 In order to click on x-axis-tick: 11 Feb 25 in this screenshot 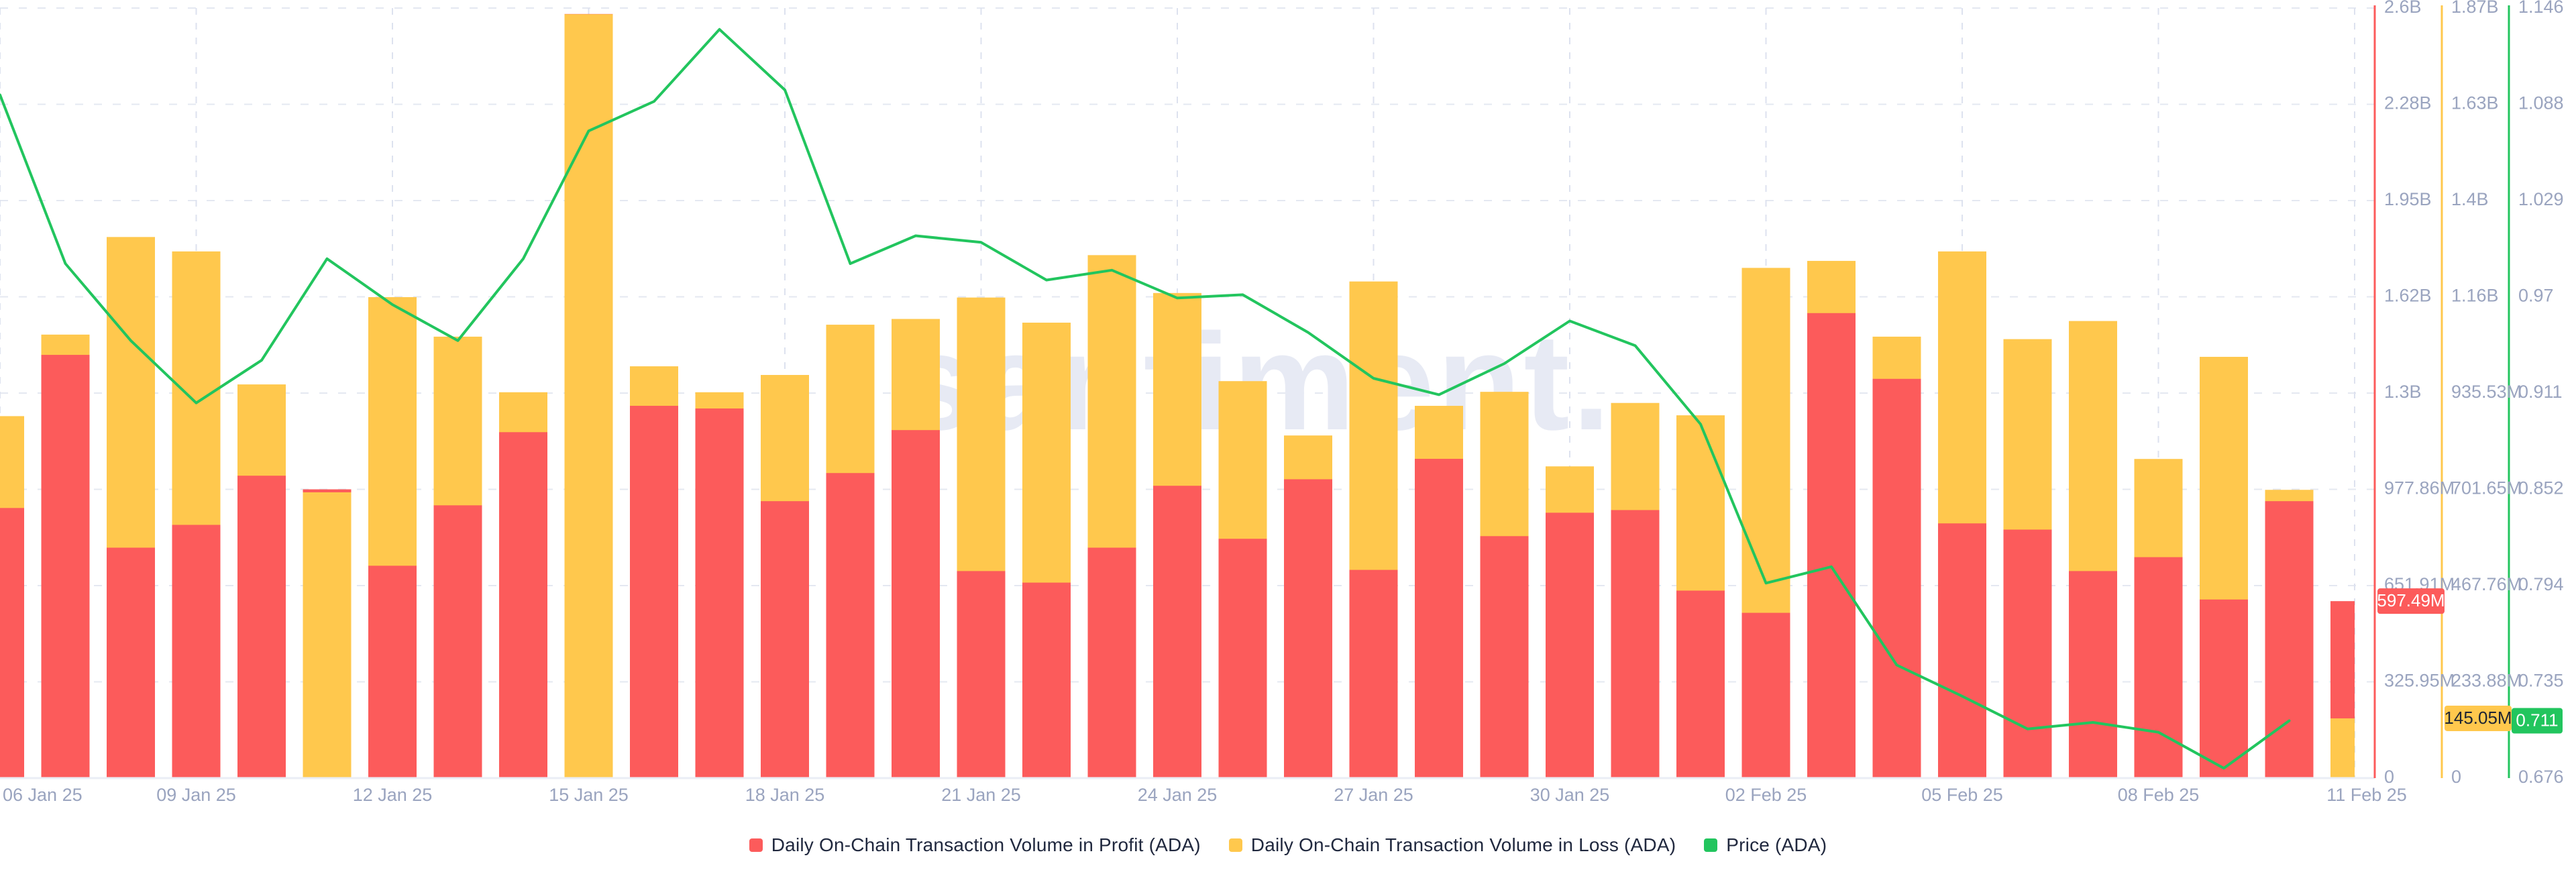, I will do `click(2366, 795)`.